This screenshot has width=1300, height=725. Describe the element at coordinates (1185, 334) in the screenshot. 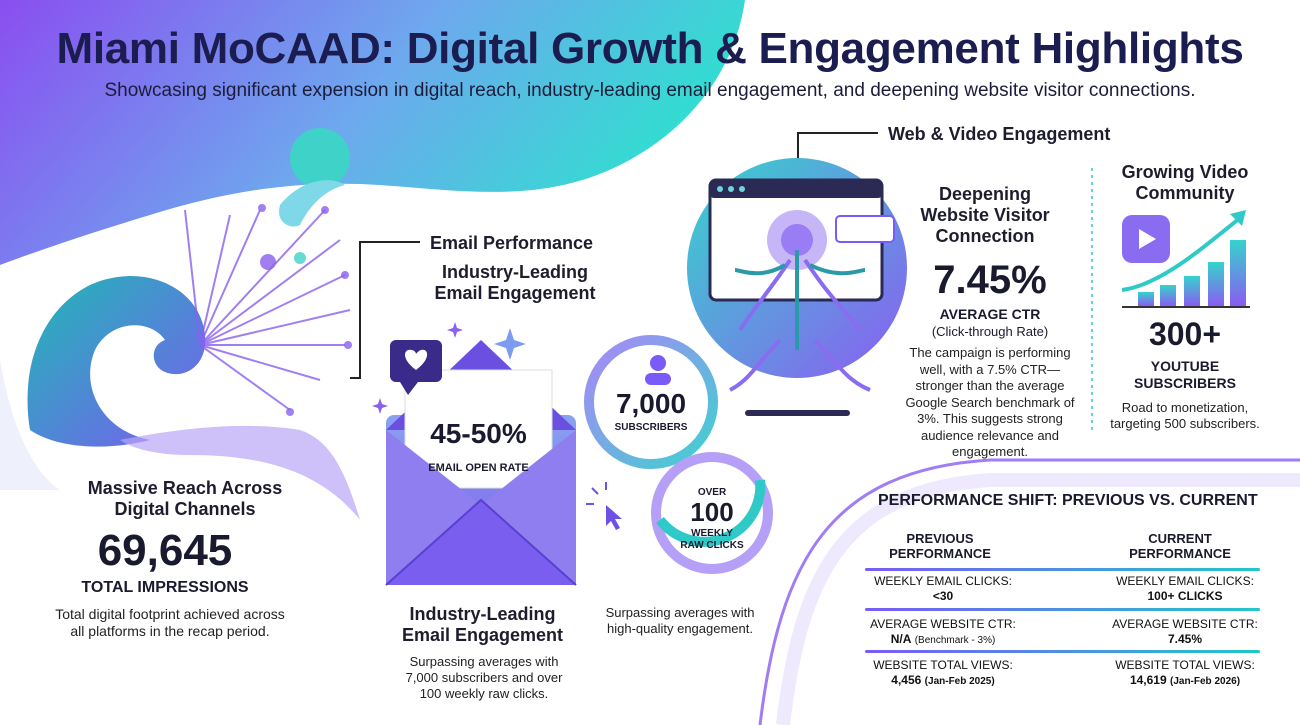

I see `video-value: 300+` at that location.